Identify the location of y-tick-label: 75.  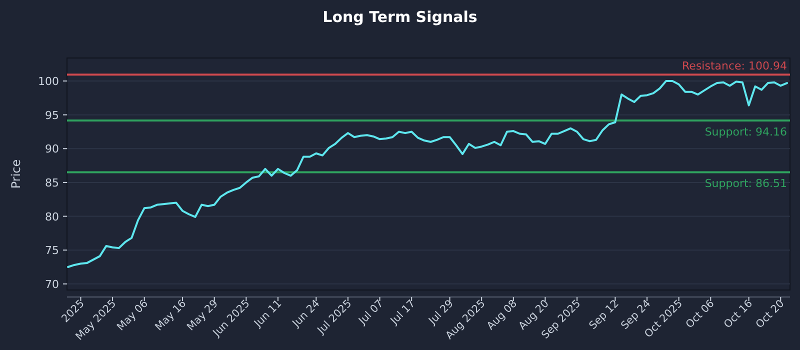
(52, 251).